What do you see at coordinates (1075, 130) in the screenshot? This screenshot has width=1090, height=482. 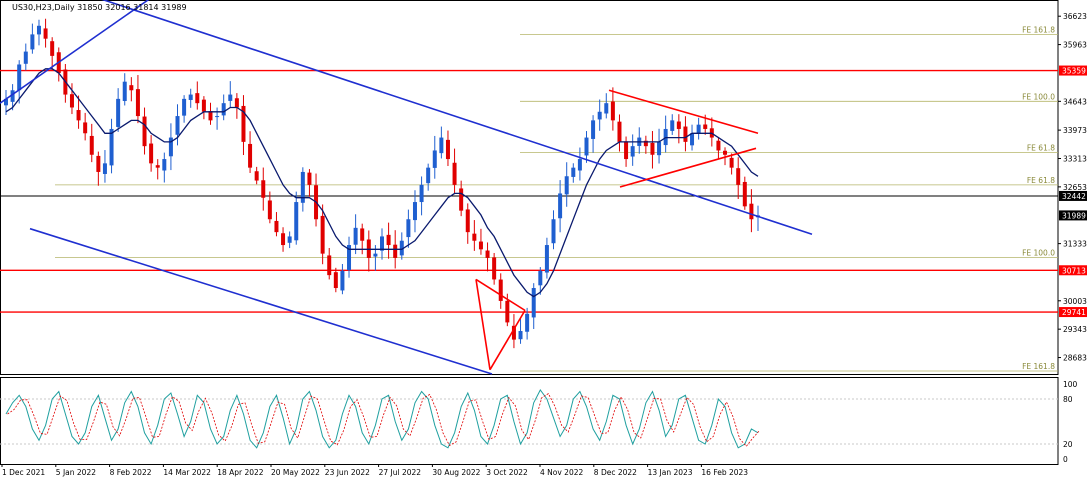 I see `price-tick-label: 33973` at bounding box center [1075, 130].